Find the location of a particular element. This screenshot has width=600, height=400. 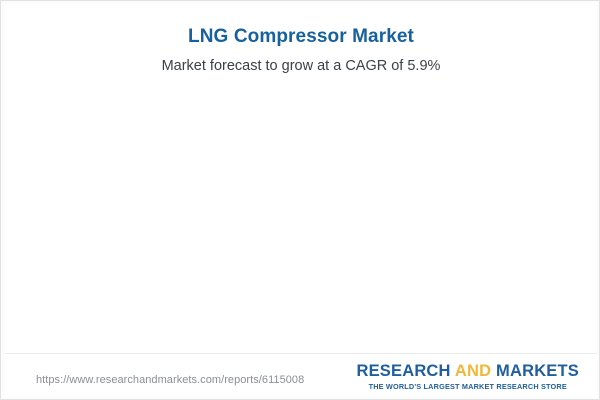

chart-title: LNG Compressor Market is located at coordinates (301, 36).